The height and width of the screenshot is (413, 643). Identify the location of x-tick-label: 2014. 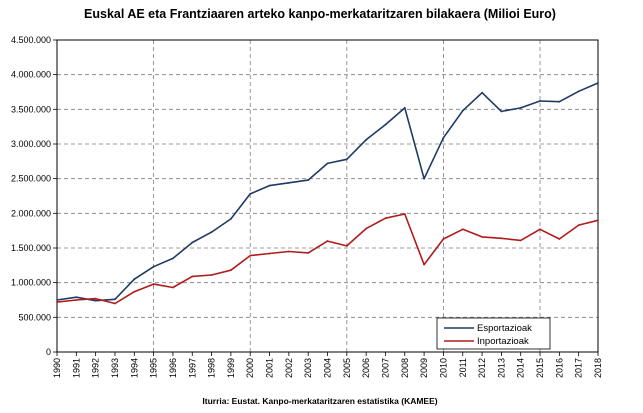
(521, 368).